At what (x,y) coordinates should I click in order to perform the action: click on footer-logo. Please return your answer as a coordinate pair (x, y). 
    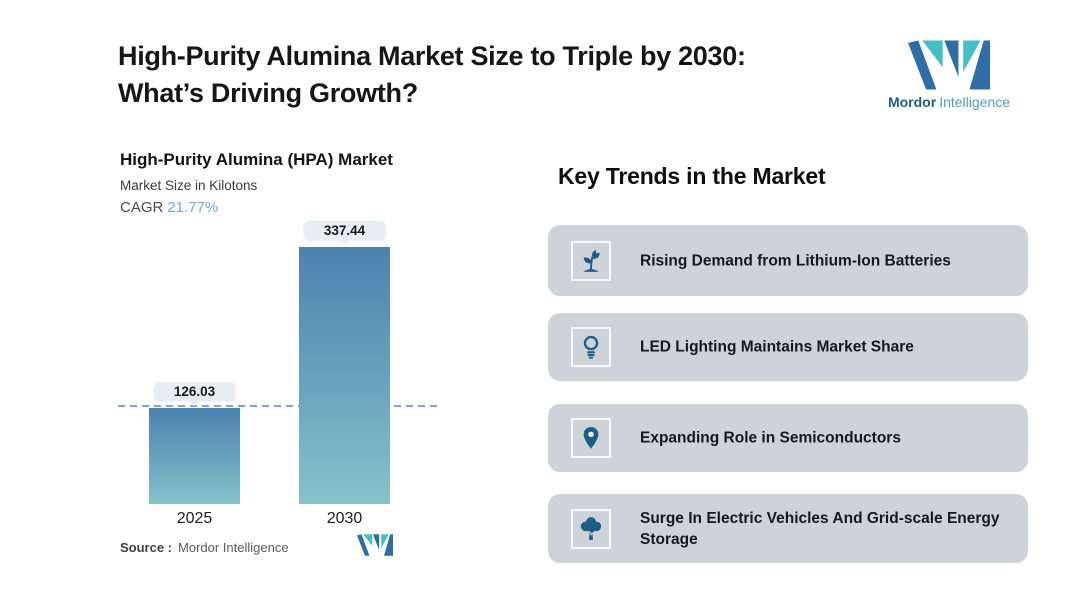
    Looking at the image, I should click on (375, 545).